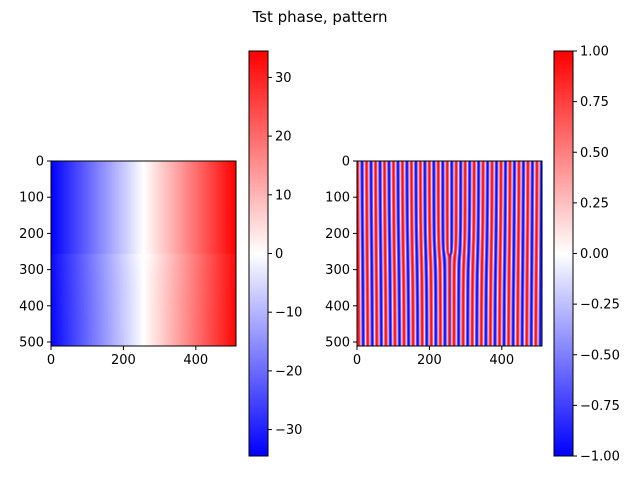 This screenshot has height=480, width=640. Describe the element at coordinates (600, 305) in the screenshot. I see `colorbar-tick-label: −0.25` at that location.